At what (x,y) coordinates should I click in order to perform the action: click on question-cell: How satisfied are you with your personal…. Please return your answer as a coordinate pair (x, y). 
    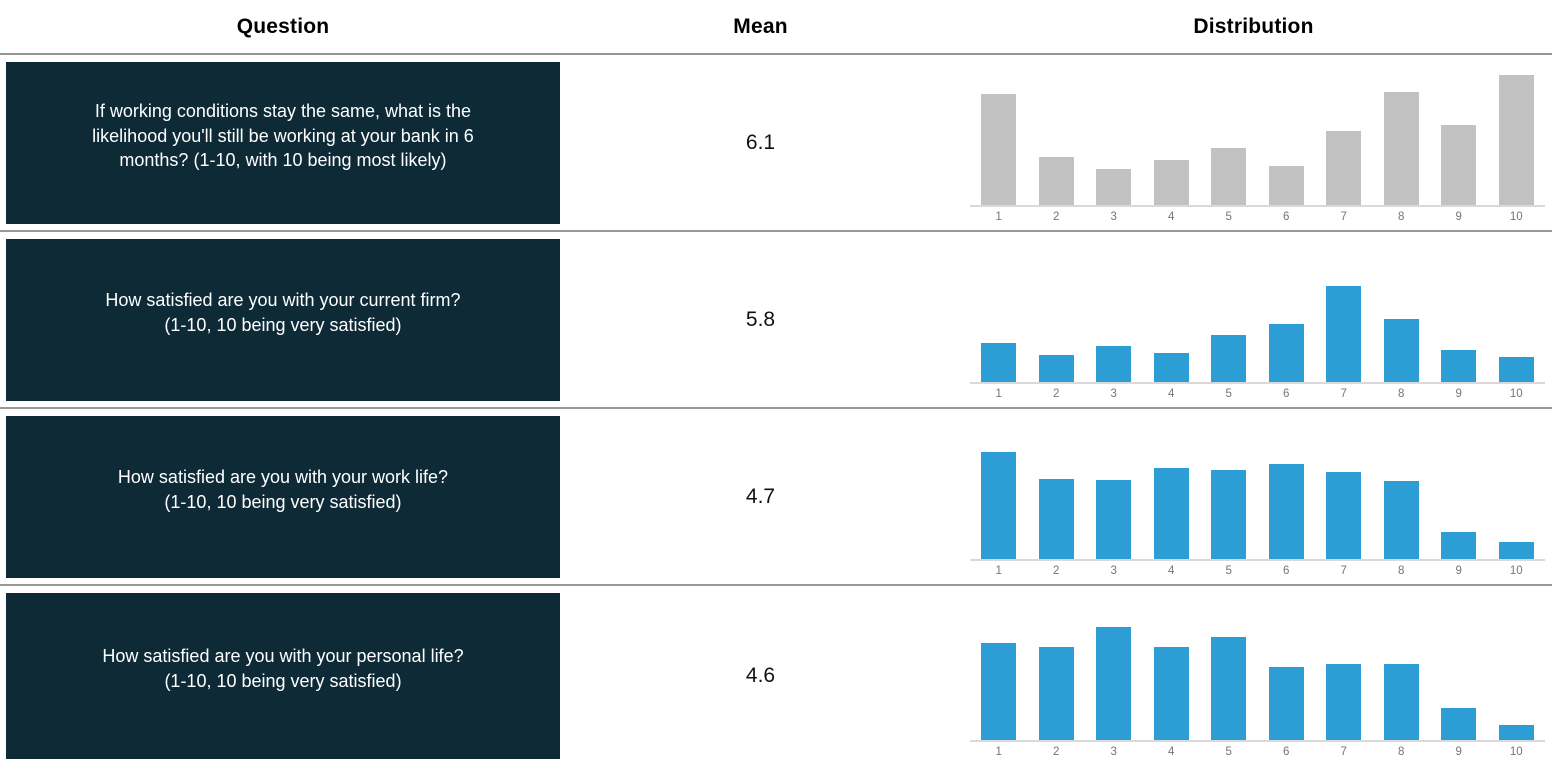
    Looking at the image, I should click on (283, 675).